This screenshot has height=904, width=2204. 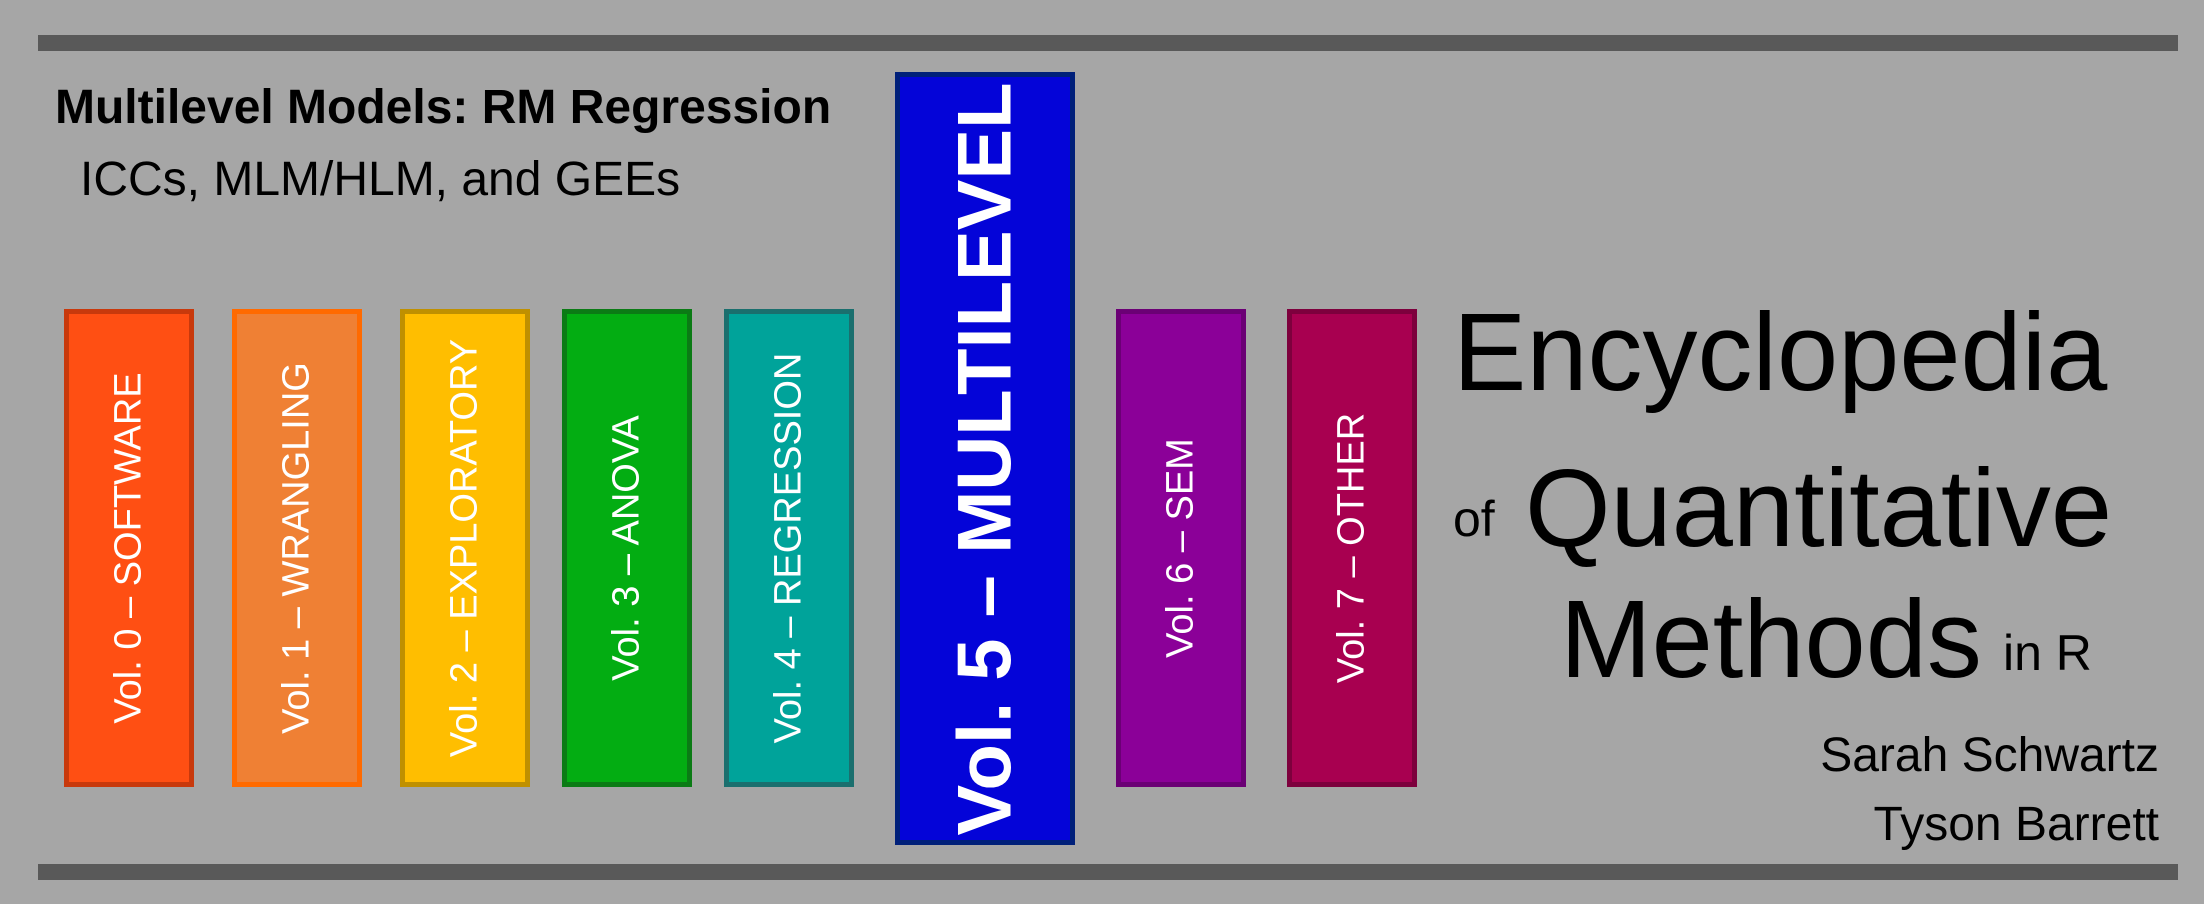 I want to click on title-line-methods: Methods, so click(x=1771, y=639).